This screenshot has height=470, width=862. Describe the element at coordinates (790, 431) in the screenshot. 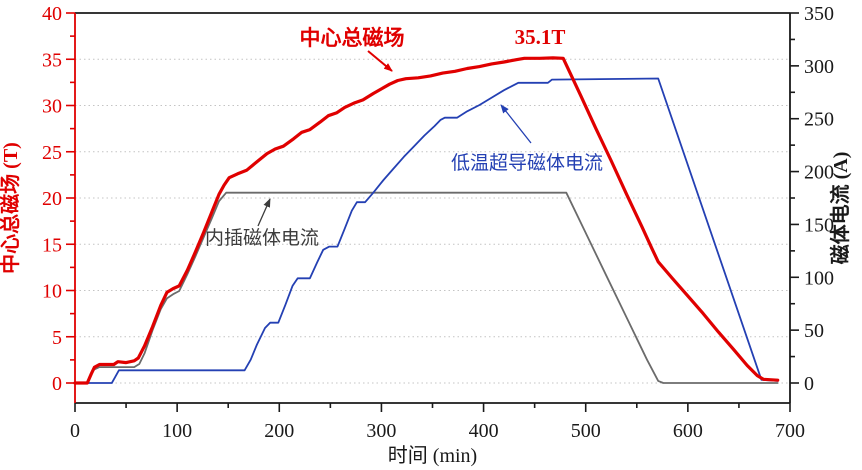

I see `x-axis-tick-label: 700` at that location.